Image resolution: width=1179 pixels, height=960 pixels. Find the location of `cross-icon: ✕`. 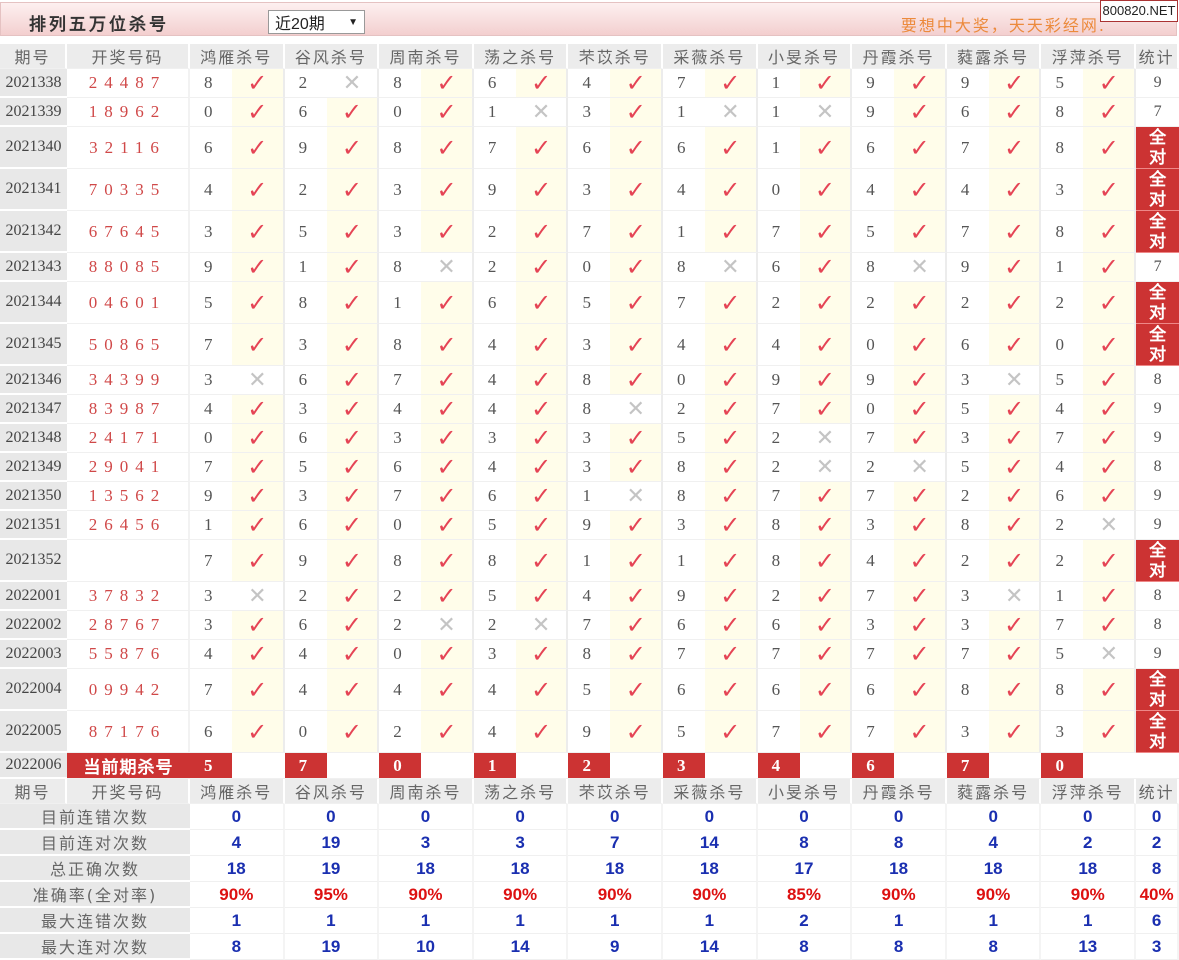

cross-icon: ✕ is located at coordinates (825, 112).